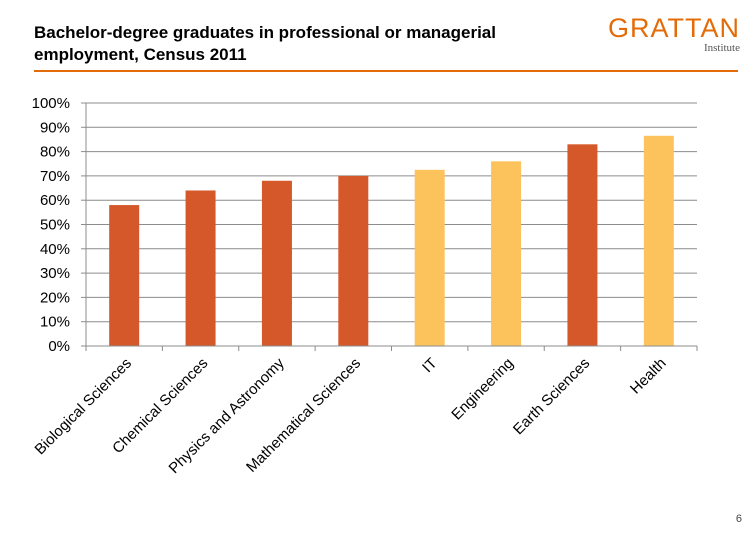 The width and height of the screenshot is (754, 533). What do you see at coordinates (55, 249) in the screenshot?
I see `y-tick-label: 40%` at bounding box center [55, 249].